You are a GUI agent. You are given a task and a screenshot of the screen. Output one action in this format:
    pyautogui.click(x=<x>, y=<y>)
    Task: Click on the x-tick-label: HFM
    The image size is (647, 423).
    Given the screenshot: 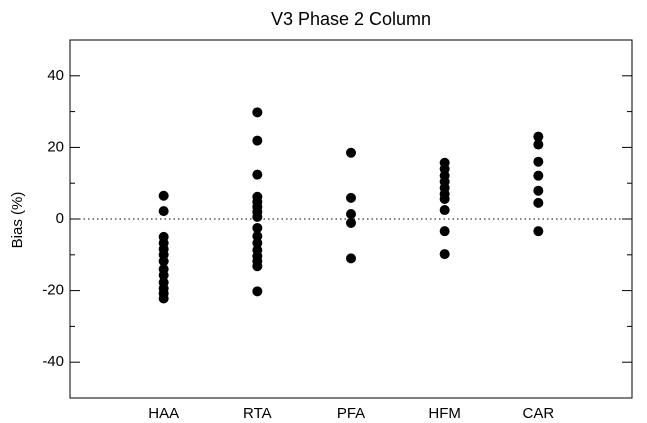 What is the action you would take?
    pyautogui.click(x=444, y=413)
    